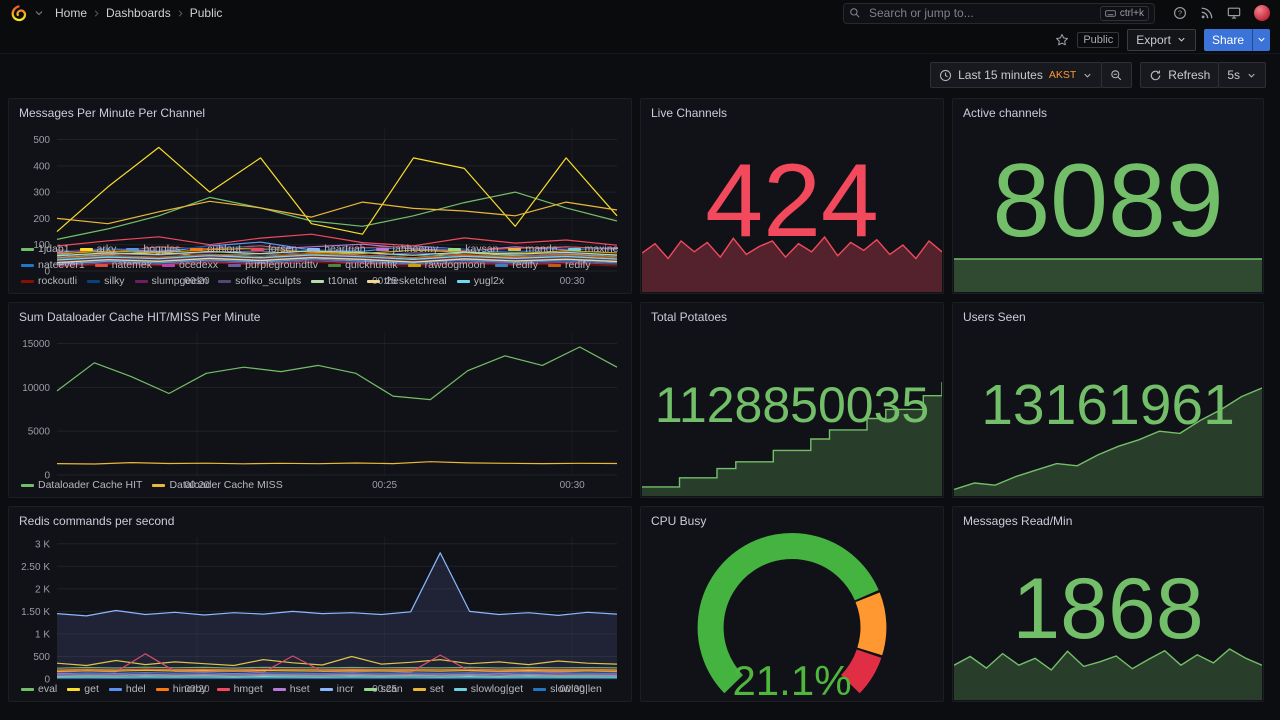 The height and width of the screenshot is (720, 1280). What do you see at coordinates (42, 544) in the screenshot?
I see `svg-text: 3 K` at bounding box center [42, 544].